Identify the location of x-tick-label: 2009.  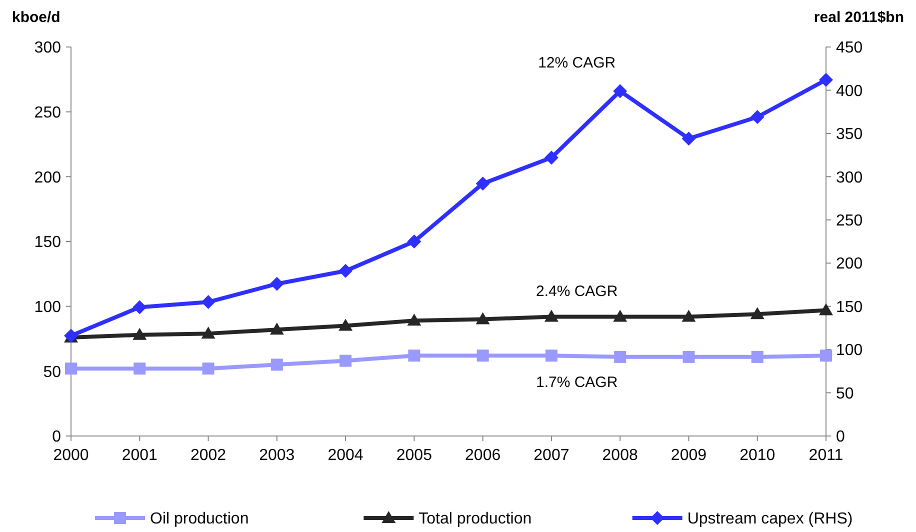
(688, 455).